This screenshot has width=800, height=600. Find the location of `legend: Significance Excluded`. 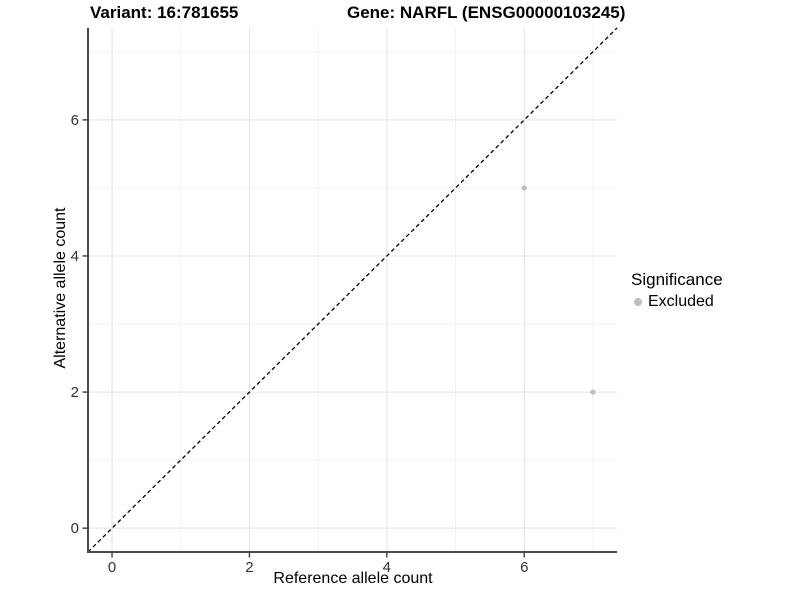

legend: Significance Excluded is located at coordinates (677, 290).